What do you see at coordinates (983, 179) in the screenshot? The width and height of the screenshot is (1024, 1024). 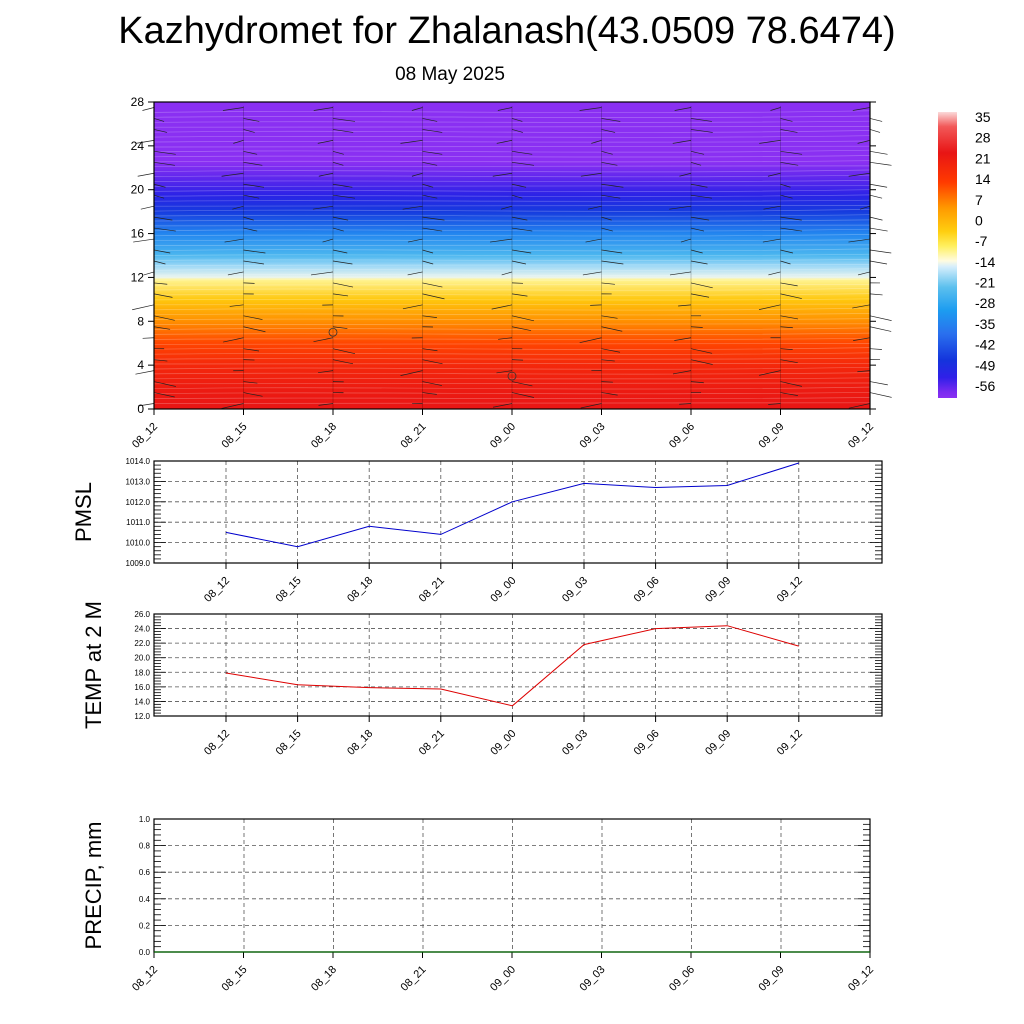 I see `colorbar-label: 14` at bounding box center [983, 179].